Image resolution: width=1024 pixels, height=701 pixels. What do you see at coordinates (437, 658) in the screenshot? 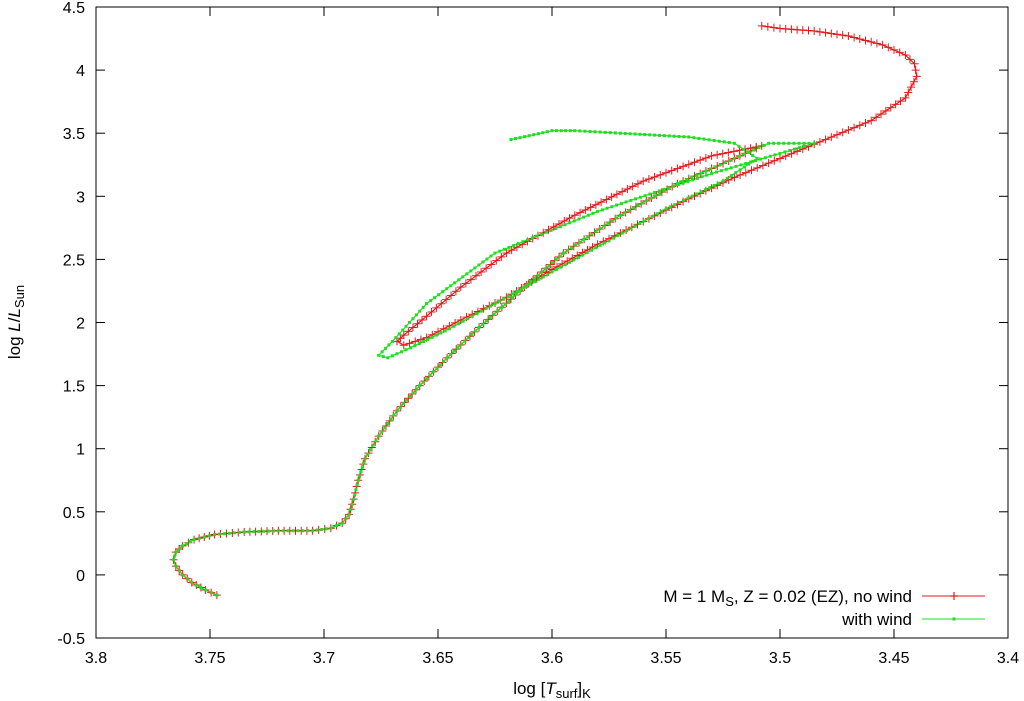
I see `x-tick-label: 3.65` at bounding box center [437, 658].